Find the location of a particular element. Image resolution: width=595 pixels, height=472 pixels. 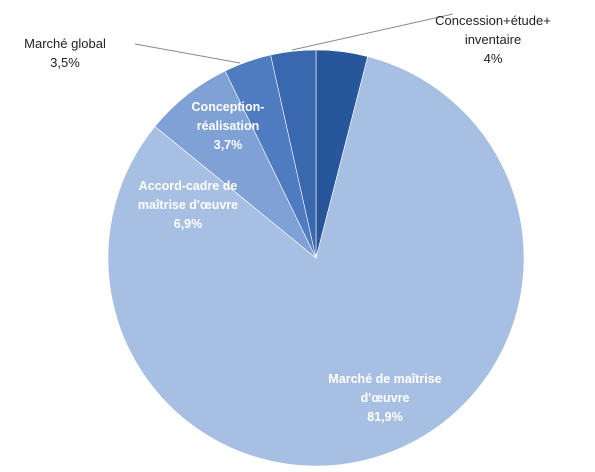

slice-value-label: 3,5% is located at coordinates (65, 62).